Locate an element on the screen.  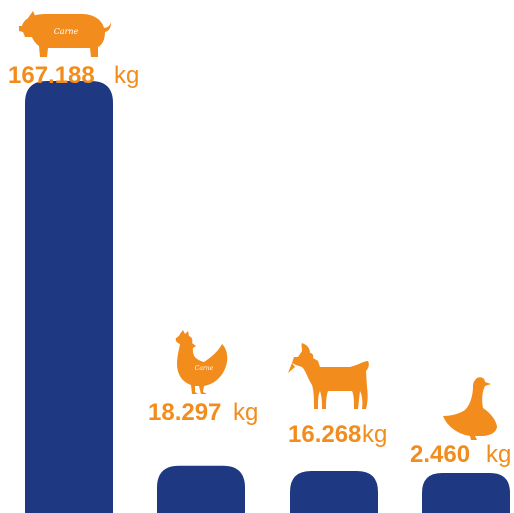
bar-duck is located at coordinates (466, 493).